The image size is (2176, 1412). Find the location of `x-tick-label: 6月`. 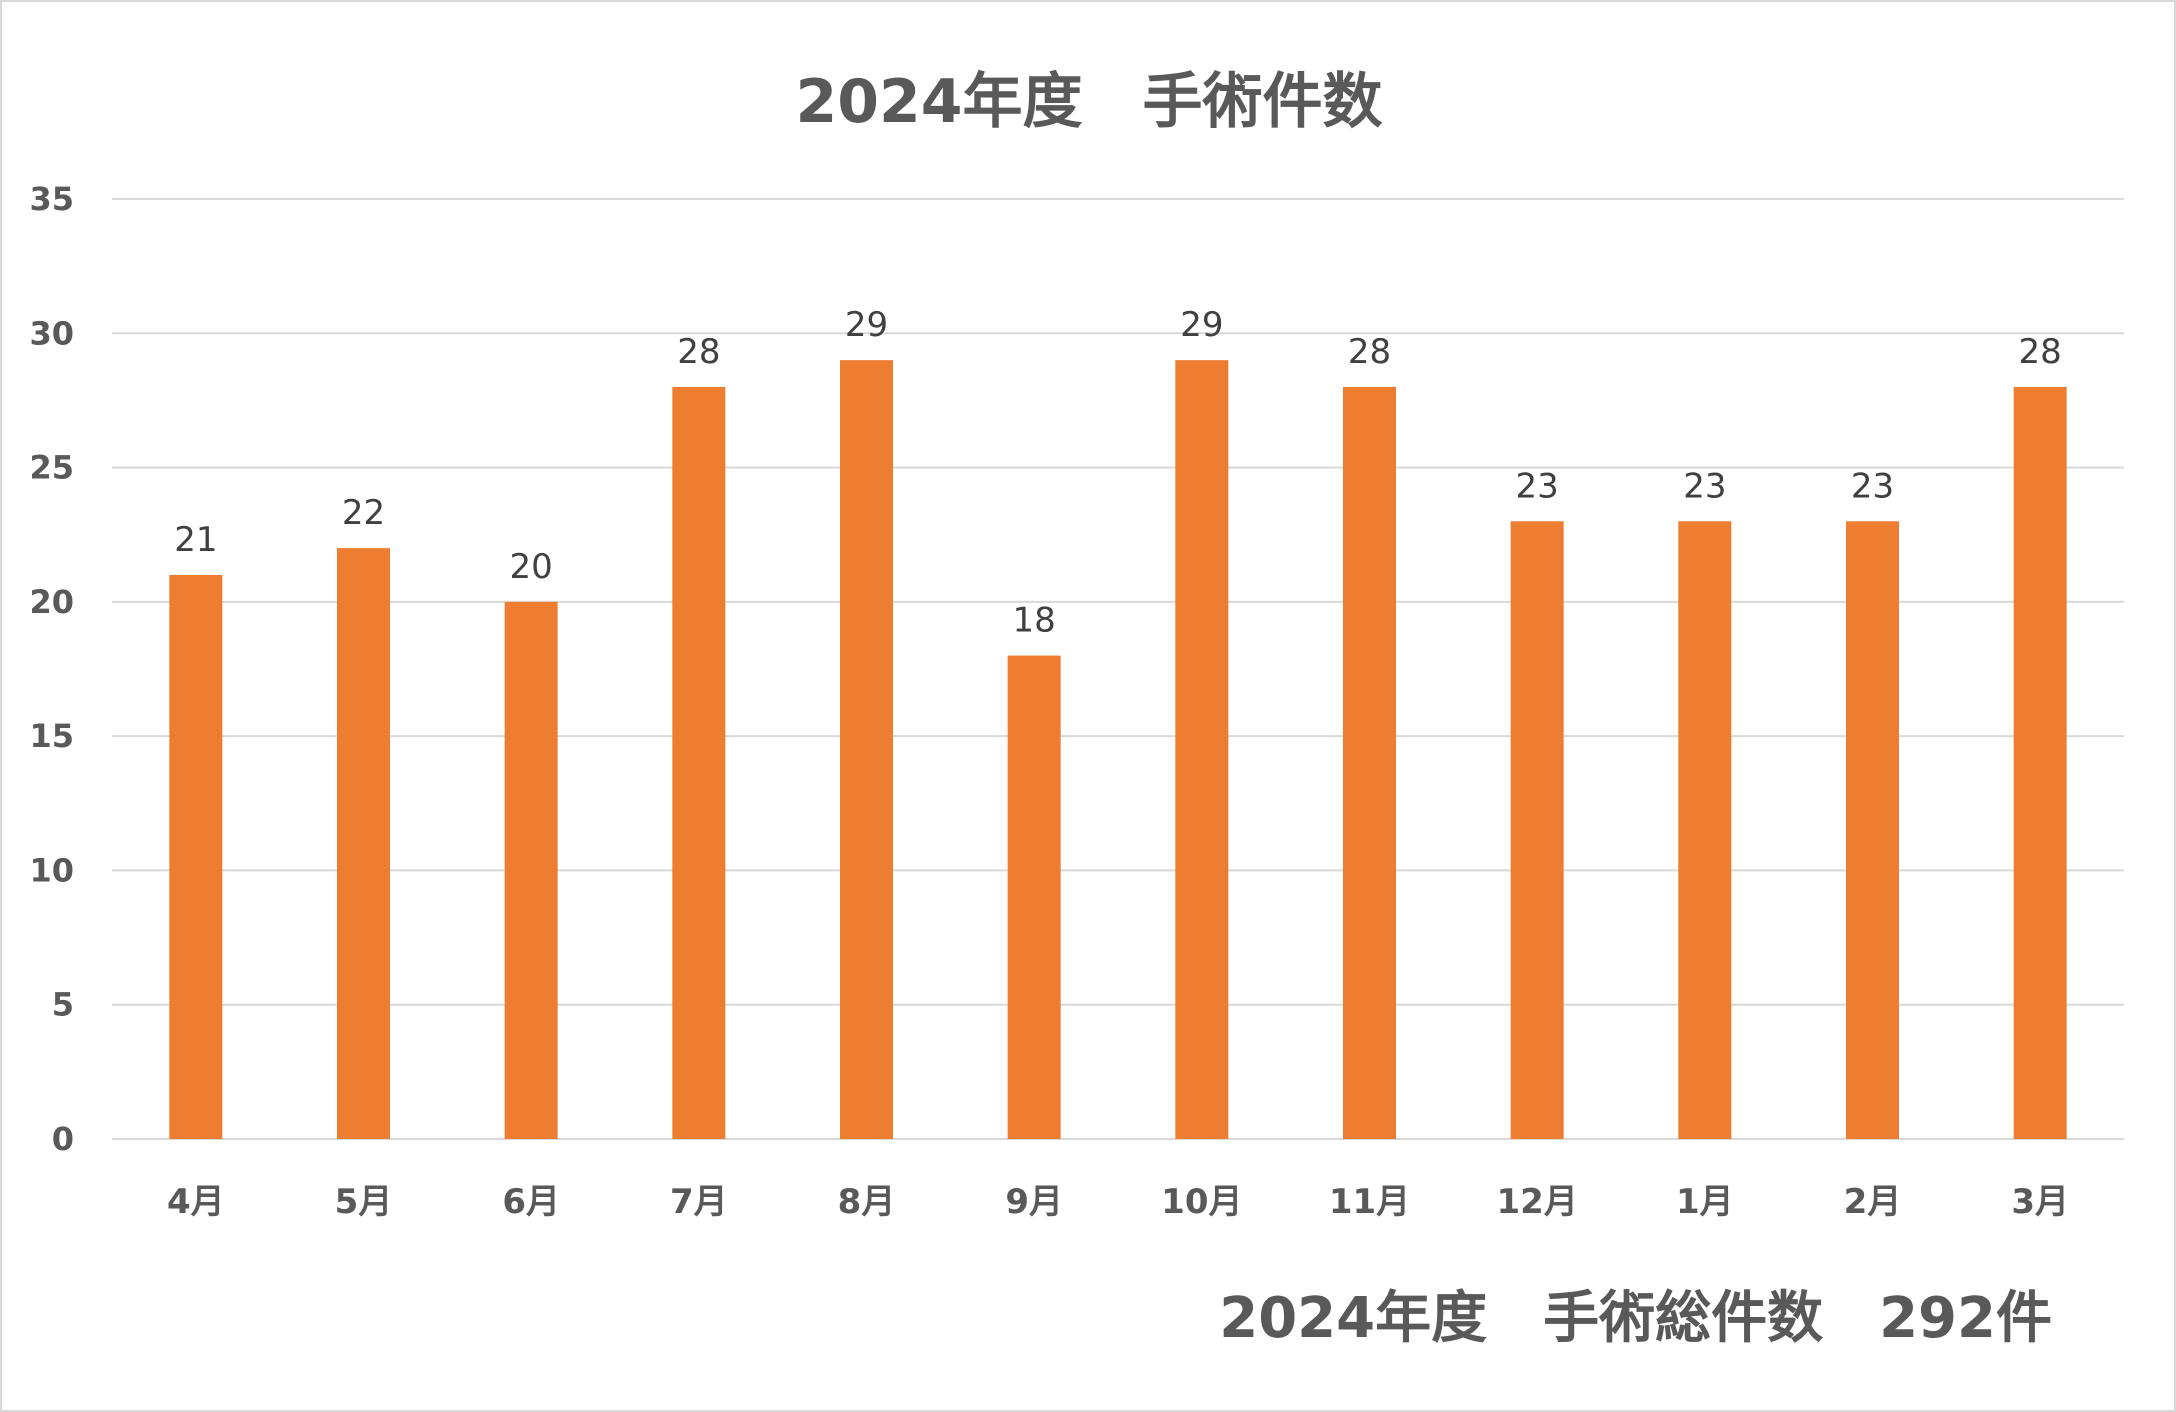

x-tick-label: 6月 is located at coordinates (531, 1202).